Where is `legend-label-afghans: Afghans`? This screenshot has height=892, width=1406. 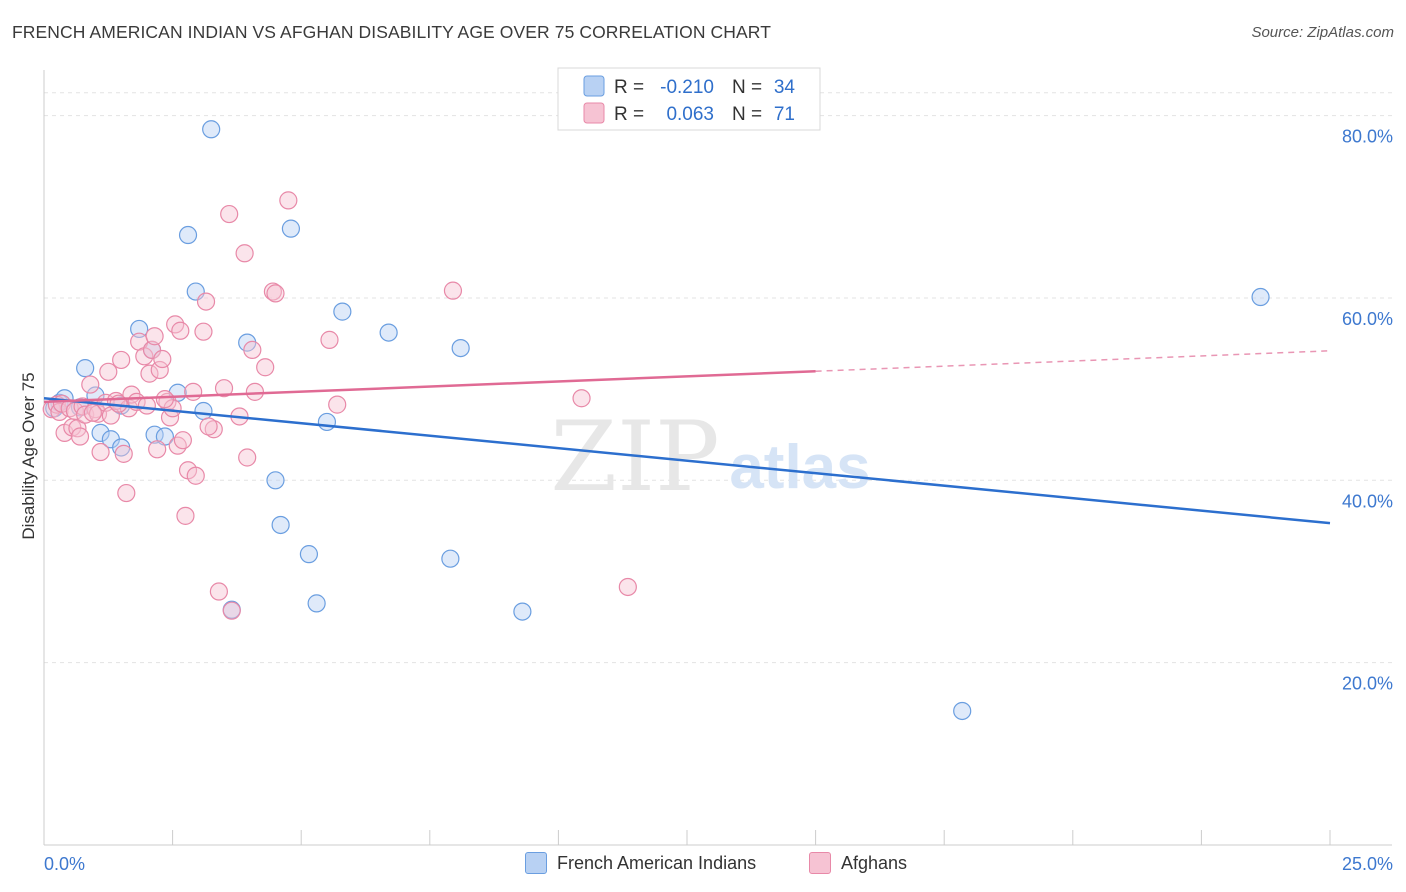
legend-label-afghans: Afghans is located at coordinates (874, 862).